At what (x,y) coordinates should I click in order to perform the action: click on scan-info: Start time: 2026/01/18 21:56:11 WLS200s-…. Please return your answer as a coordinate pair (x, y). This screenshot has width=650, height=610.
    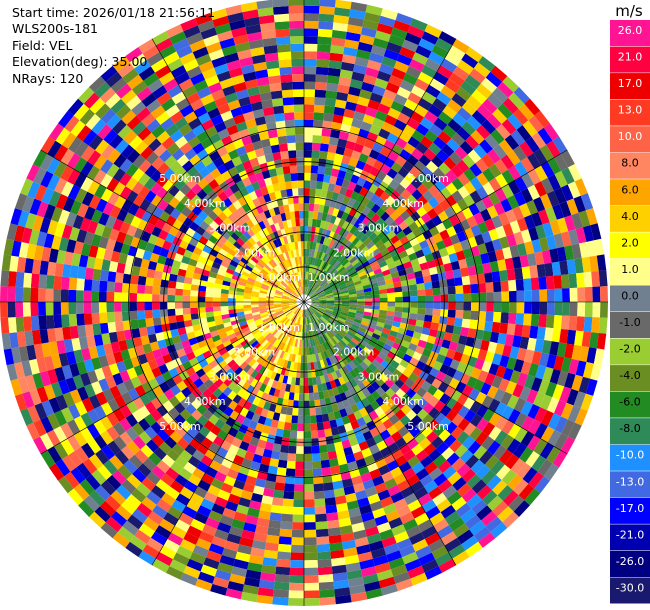
    Looking at the image, I should click on (113, 46).